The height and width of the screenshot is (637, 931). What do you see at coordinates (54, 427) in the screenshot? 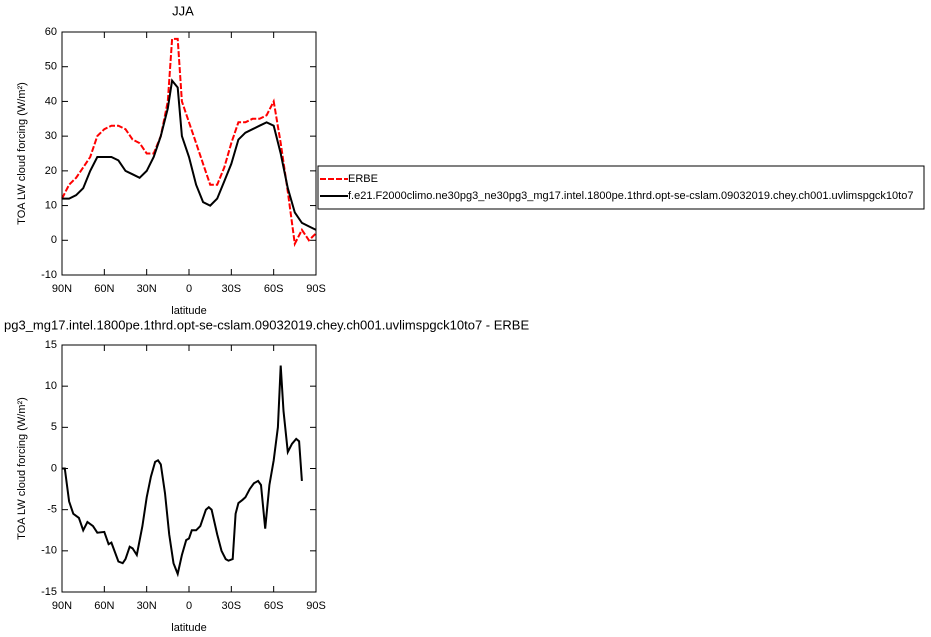
I see `y-tick-label: 5` at bounding box center [54, 427].